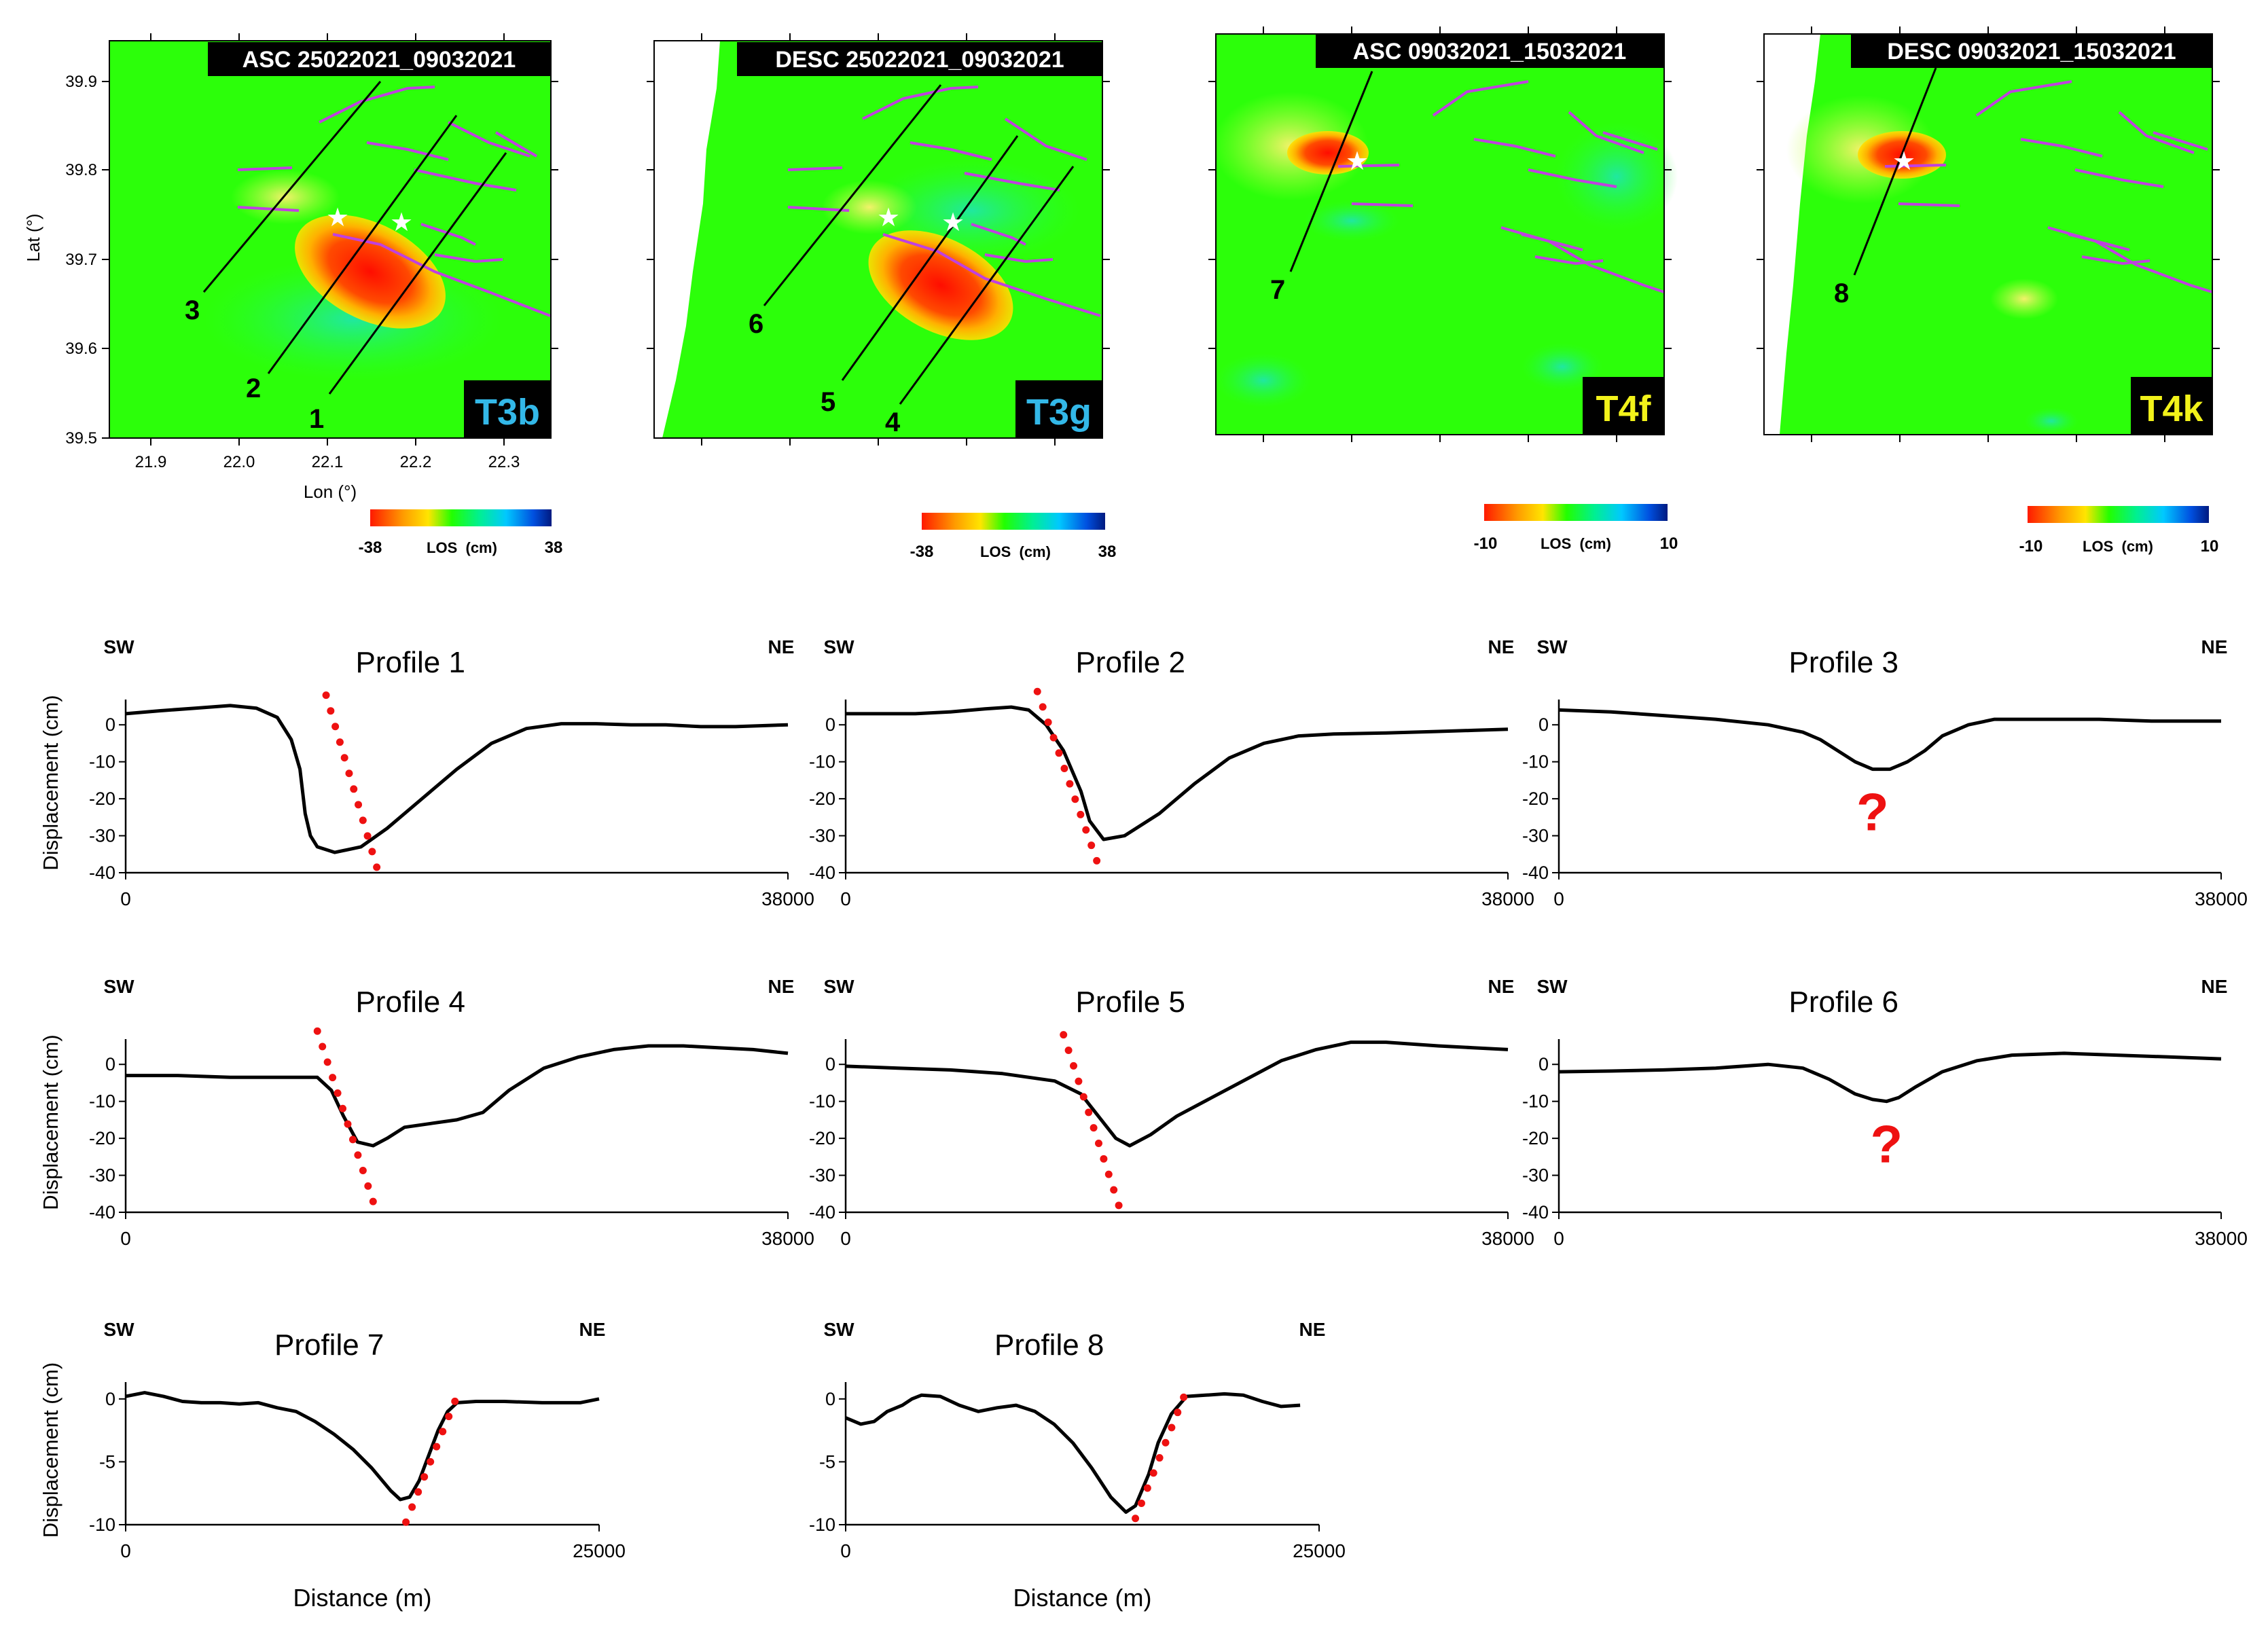  I want to click on map-axis-ticks, so click(1440, 234).